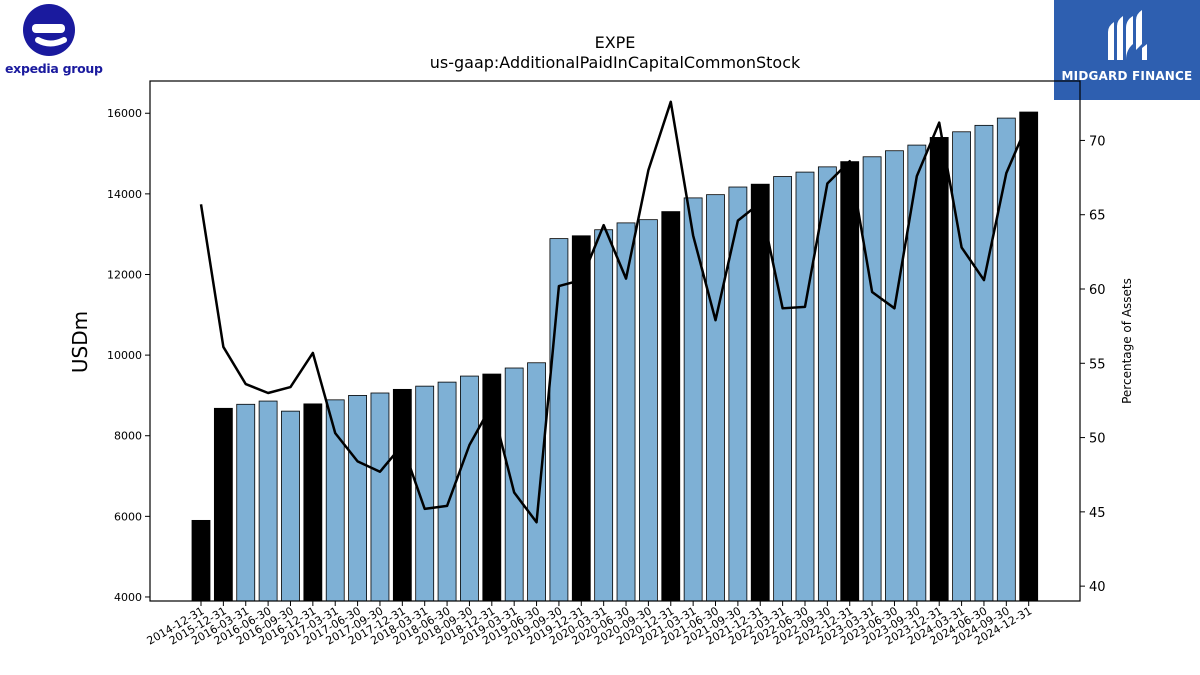 The image size is (1200, 675). What do you see at coordinates (1097, 439) in the screenshot?
I see `y2-tick-label-50: 50` at bounding box center [1097, 439].